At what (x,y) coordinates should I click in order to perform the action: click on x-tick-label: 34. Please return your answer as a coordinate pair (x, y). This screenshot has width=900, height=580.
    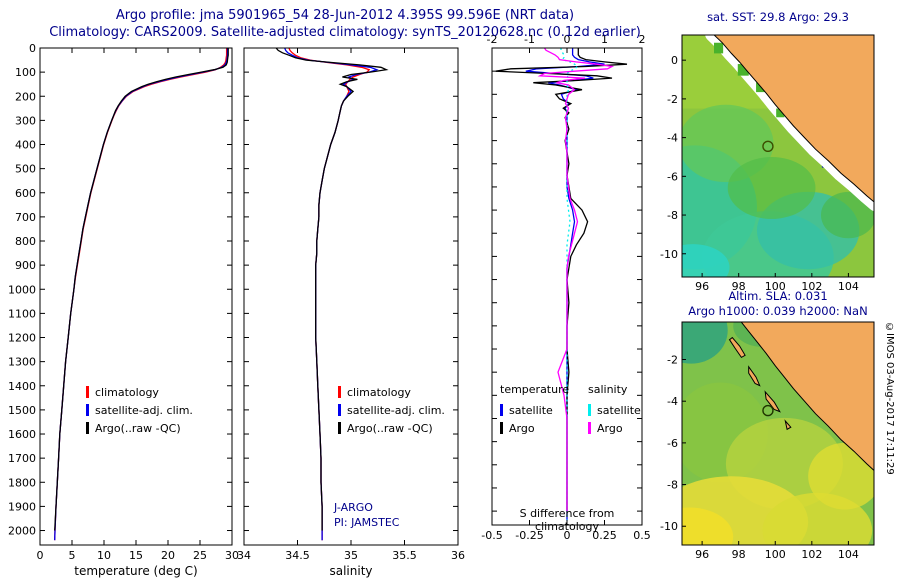
    Looking at the image, I should click on (244, 555).